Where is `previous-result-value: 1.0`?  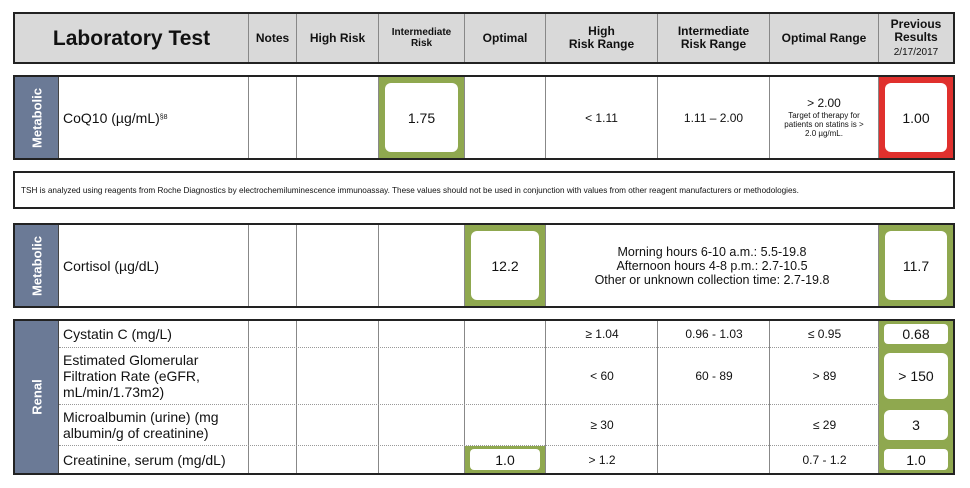 previous-result-value: 1.0 is located at coordinates (916, 459).